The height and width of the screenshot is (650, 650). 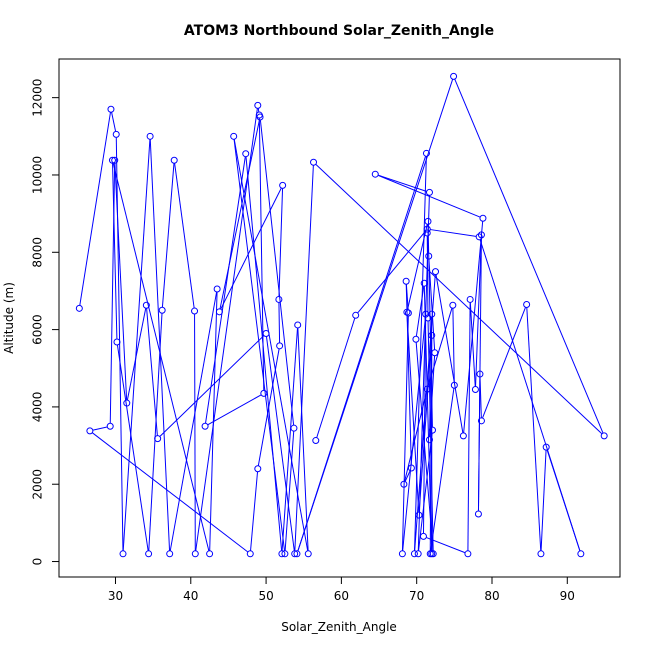 What do you see at coordinates (341, 596) in the screenshot?
I see `x-tick-label: 60` at bounding box center [341, 596].